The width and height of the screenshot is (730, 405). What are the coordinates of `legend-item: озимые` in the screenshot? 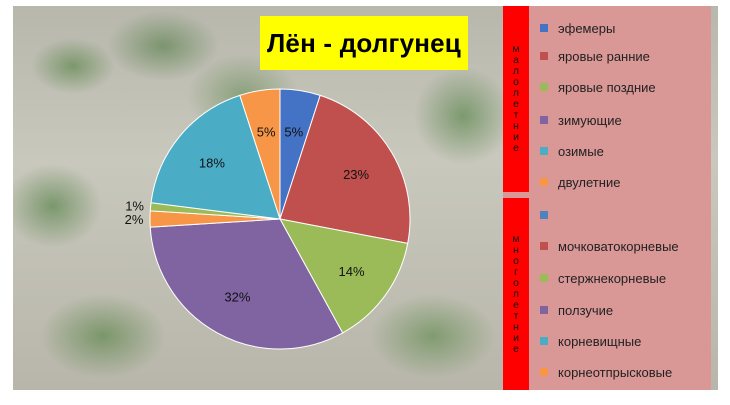 It's located at (572, 151).